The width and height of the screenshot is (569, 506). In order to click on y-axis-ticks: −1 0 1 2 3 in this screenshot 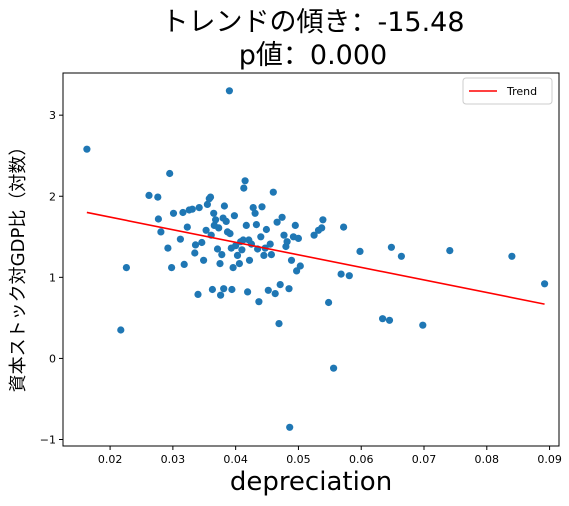, I will do `click(51, 278)`.